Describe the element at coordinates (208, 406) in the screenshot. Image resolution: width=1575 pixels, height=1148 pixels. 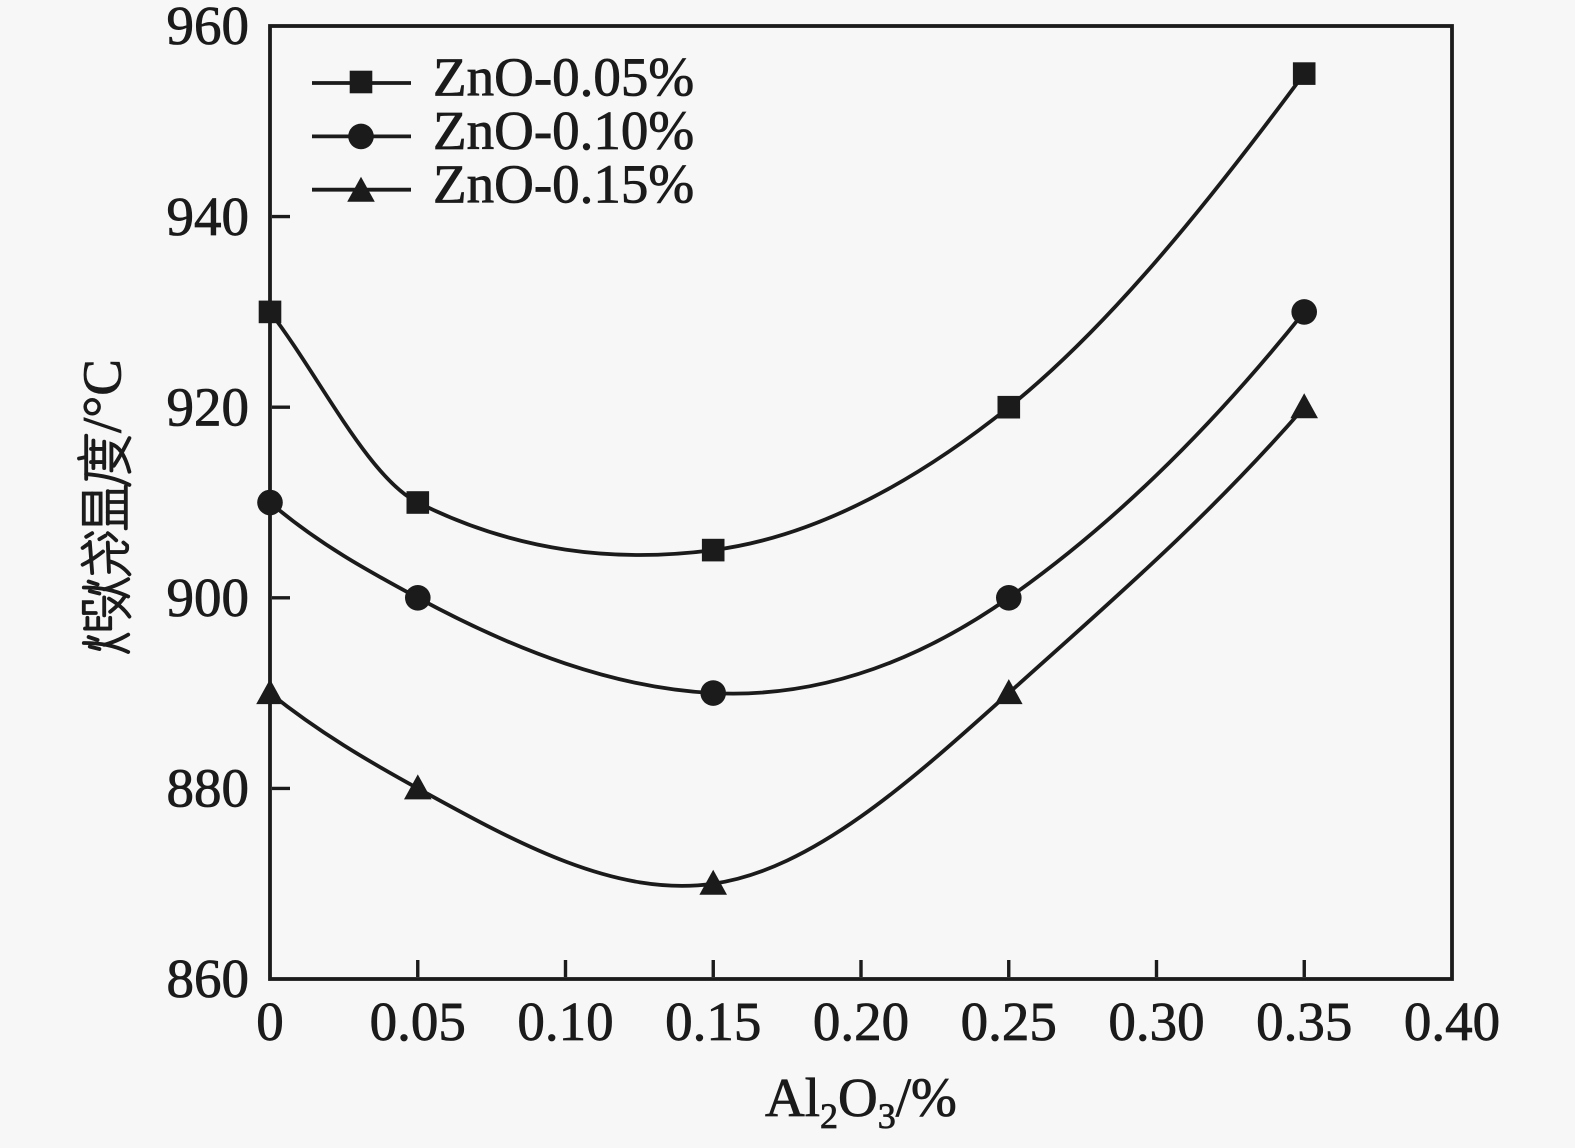
I see `svg-text: 920` at that location.